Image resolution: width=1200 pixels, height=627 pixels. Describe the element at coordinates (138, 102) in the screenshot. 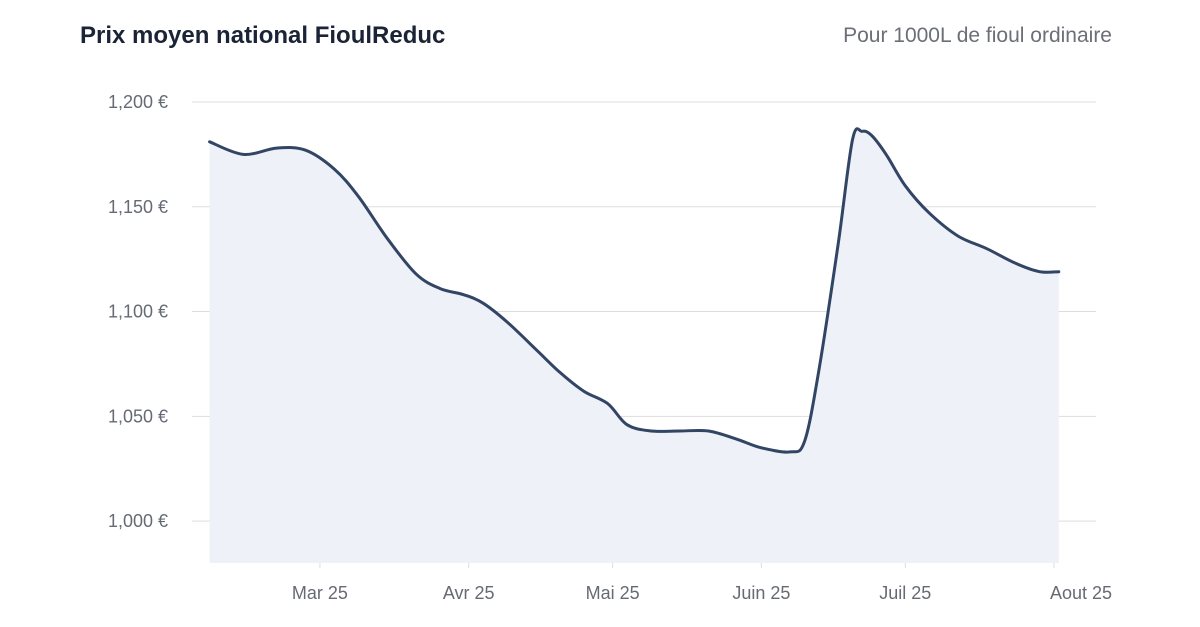

I see `y-tick-label: 1,200 €` at that location.